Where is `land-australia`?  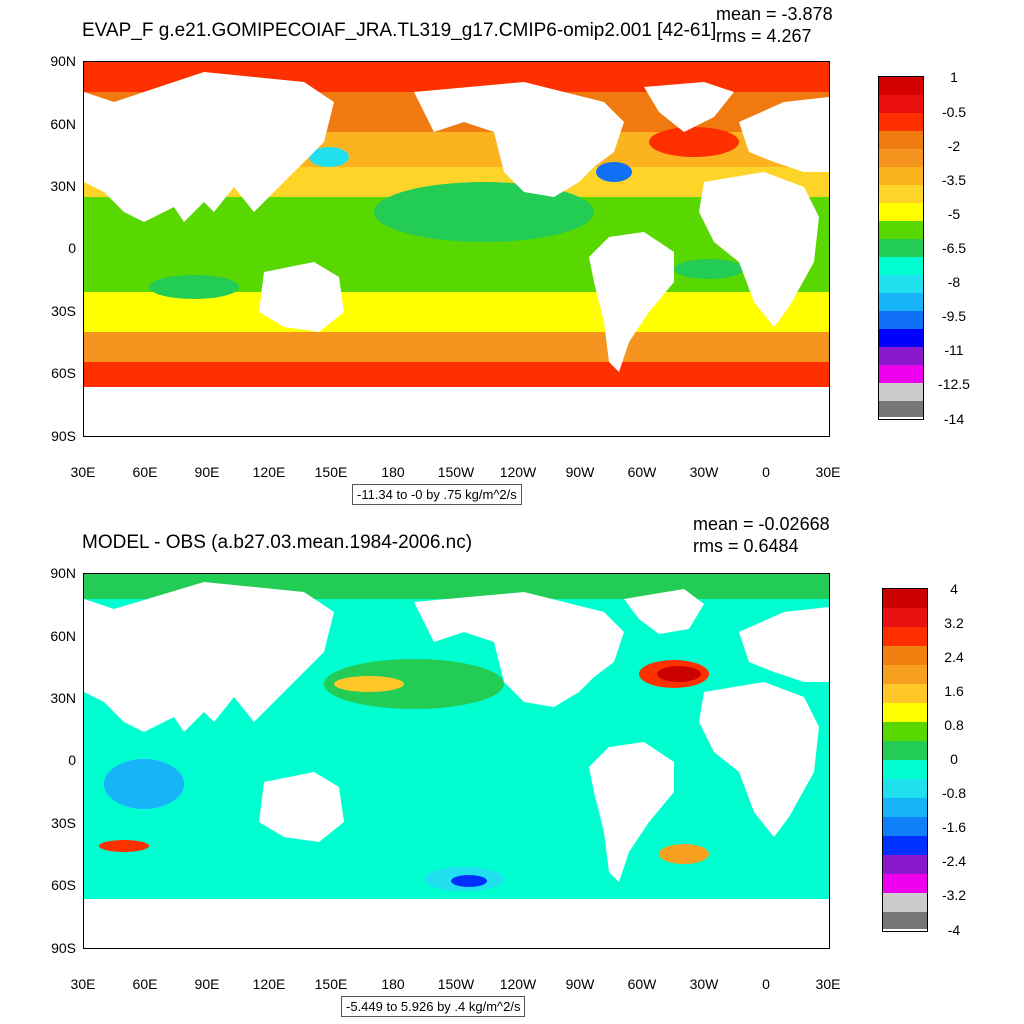 land-australia is located at coordinates (301, 297).